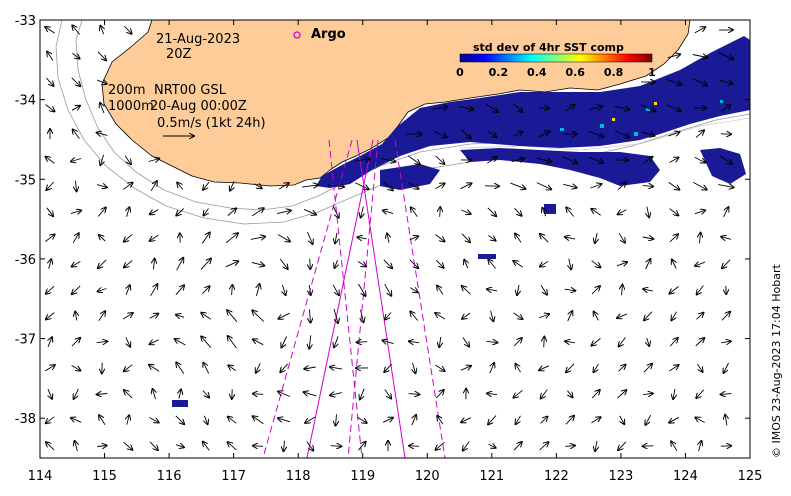 This screenshot has width=791, height=496. What do you see at coordinates (620, 476) in the screenshot?
I see `x-tick-label: 123` at bounding box center [620, 476].